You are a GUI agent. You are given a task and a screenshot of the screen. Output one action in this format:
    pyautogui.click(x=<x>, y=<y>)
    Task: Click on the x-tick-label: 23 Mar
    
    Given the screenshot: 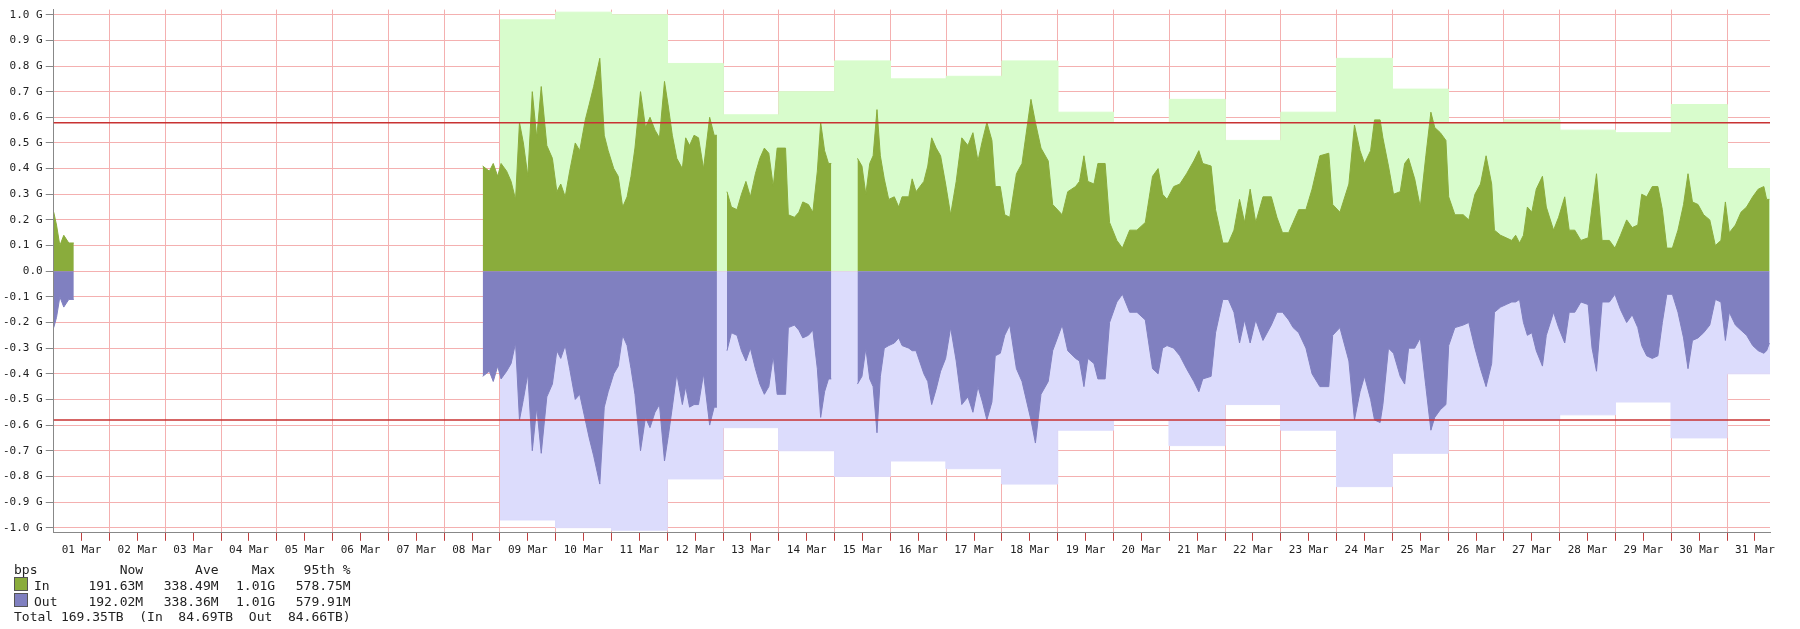 What is the action you would take?
    pyautogui.click(x=1308, y=550)
    